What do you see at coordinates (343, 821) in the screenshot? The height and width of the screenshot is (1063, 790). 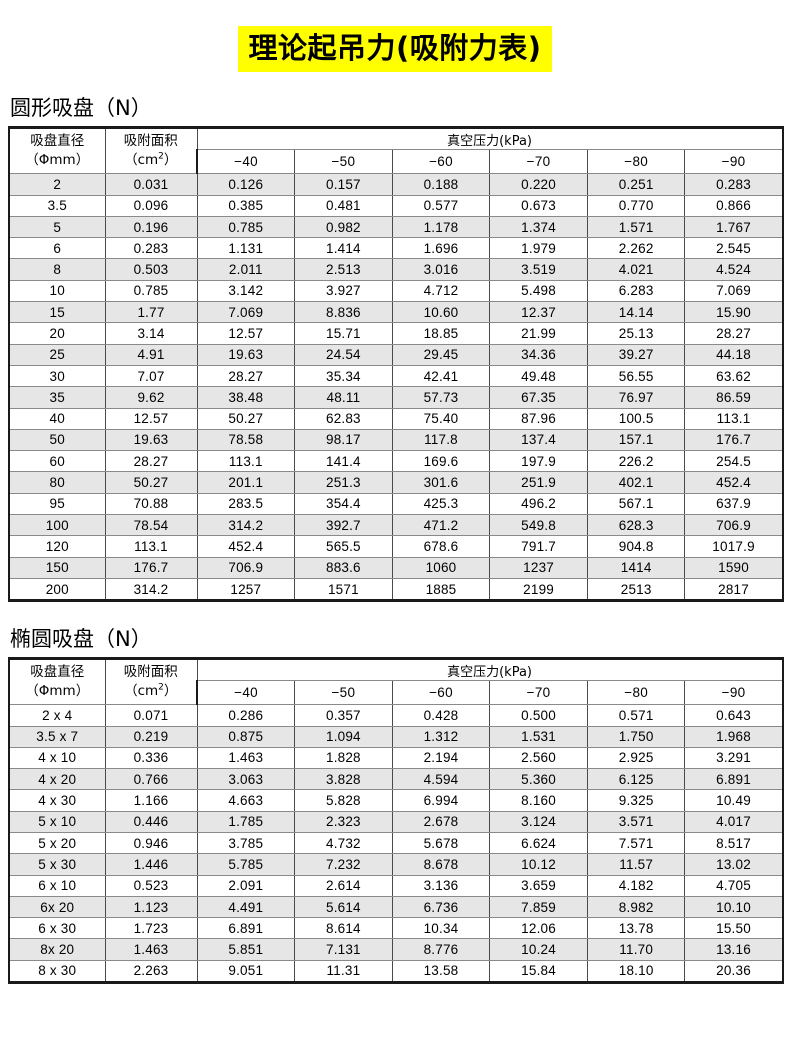 I see `cell-force-value: 2.323` at bounding box center [343, 821].